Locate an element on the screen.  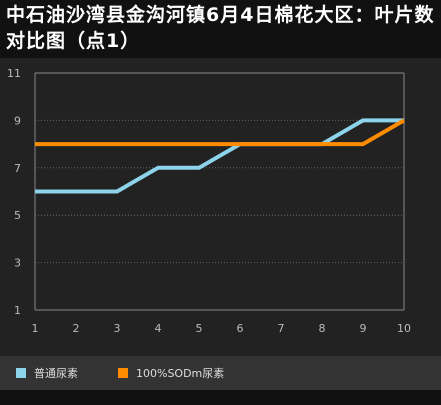
x-tick-label-7: 7 is located at coordinates (281, 328).